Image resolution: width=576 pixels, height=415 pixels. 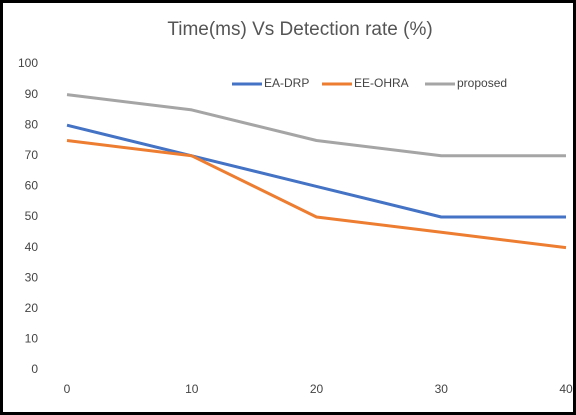 I want to click on legend-label: EA-DRP, so click(x=286, y=83).